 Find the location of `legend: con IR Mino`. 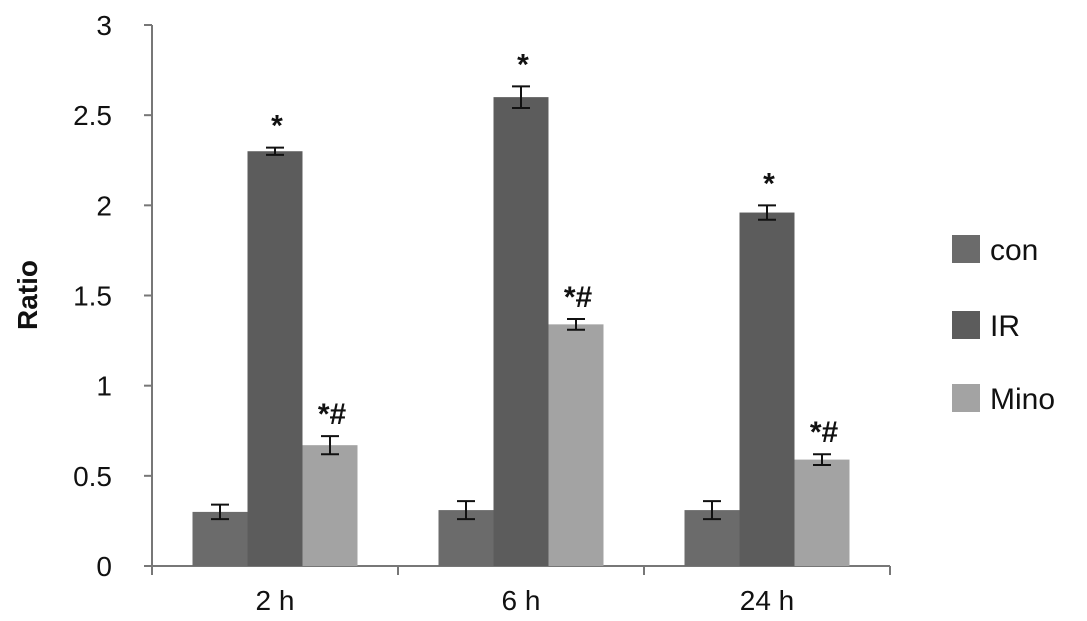

legend: con IR Mino is located at coordinates (1003, 325).